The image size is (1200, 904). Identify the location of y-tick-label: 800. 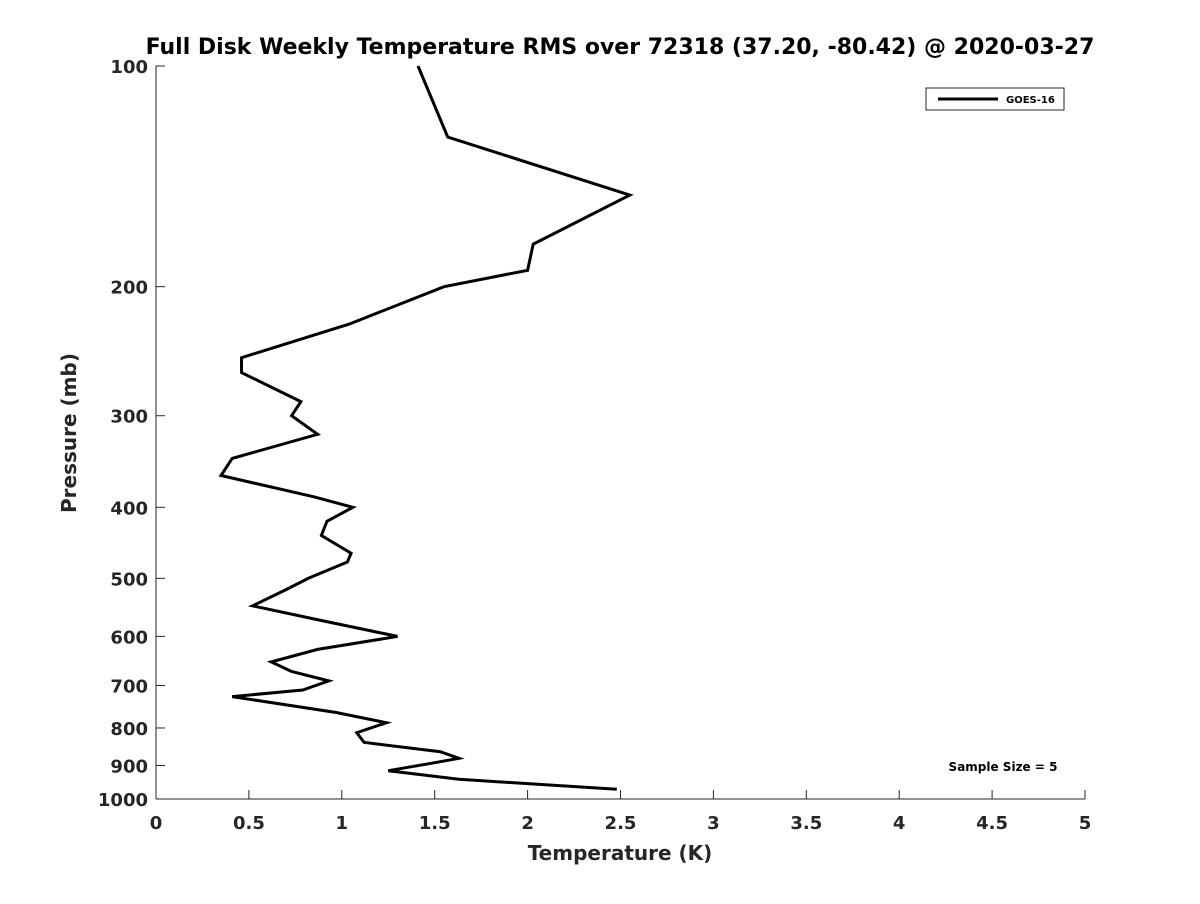
(129, 729).